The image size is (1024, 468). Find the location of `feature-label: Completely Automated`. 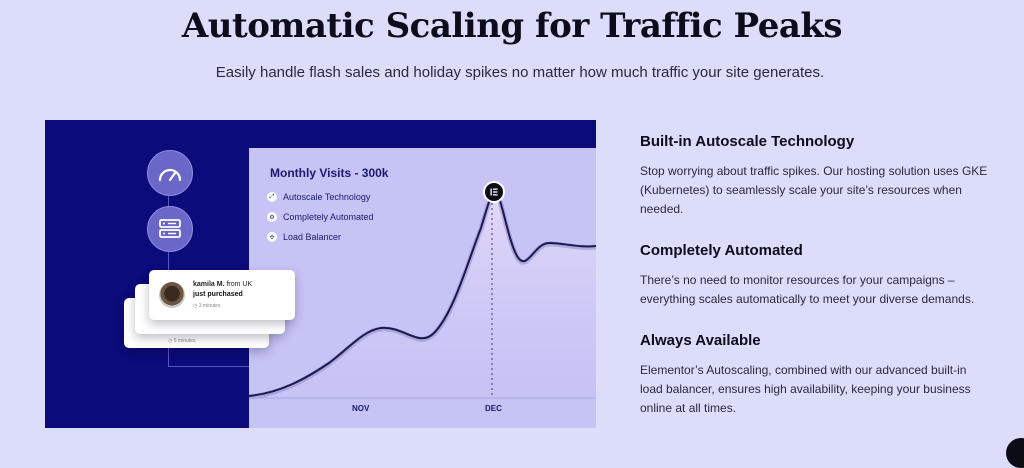

feature-label: Completely Automated is located at coordinates (328, 217).